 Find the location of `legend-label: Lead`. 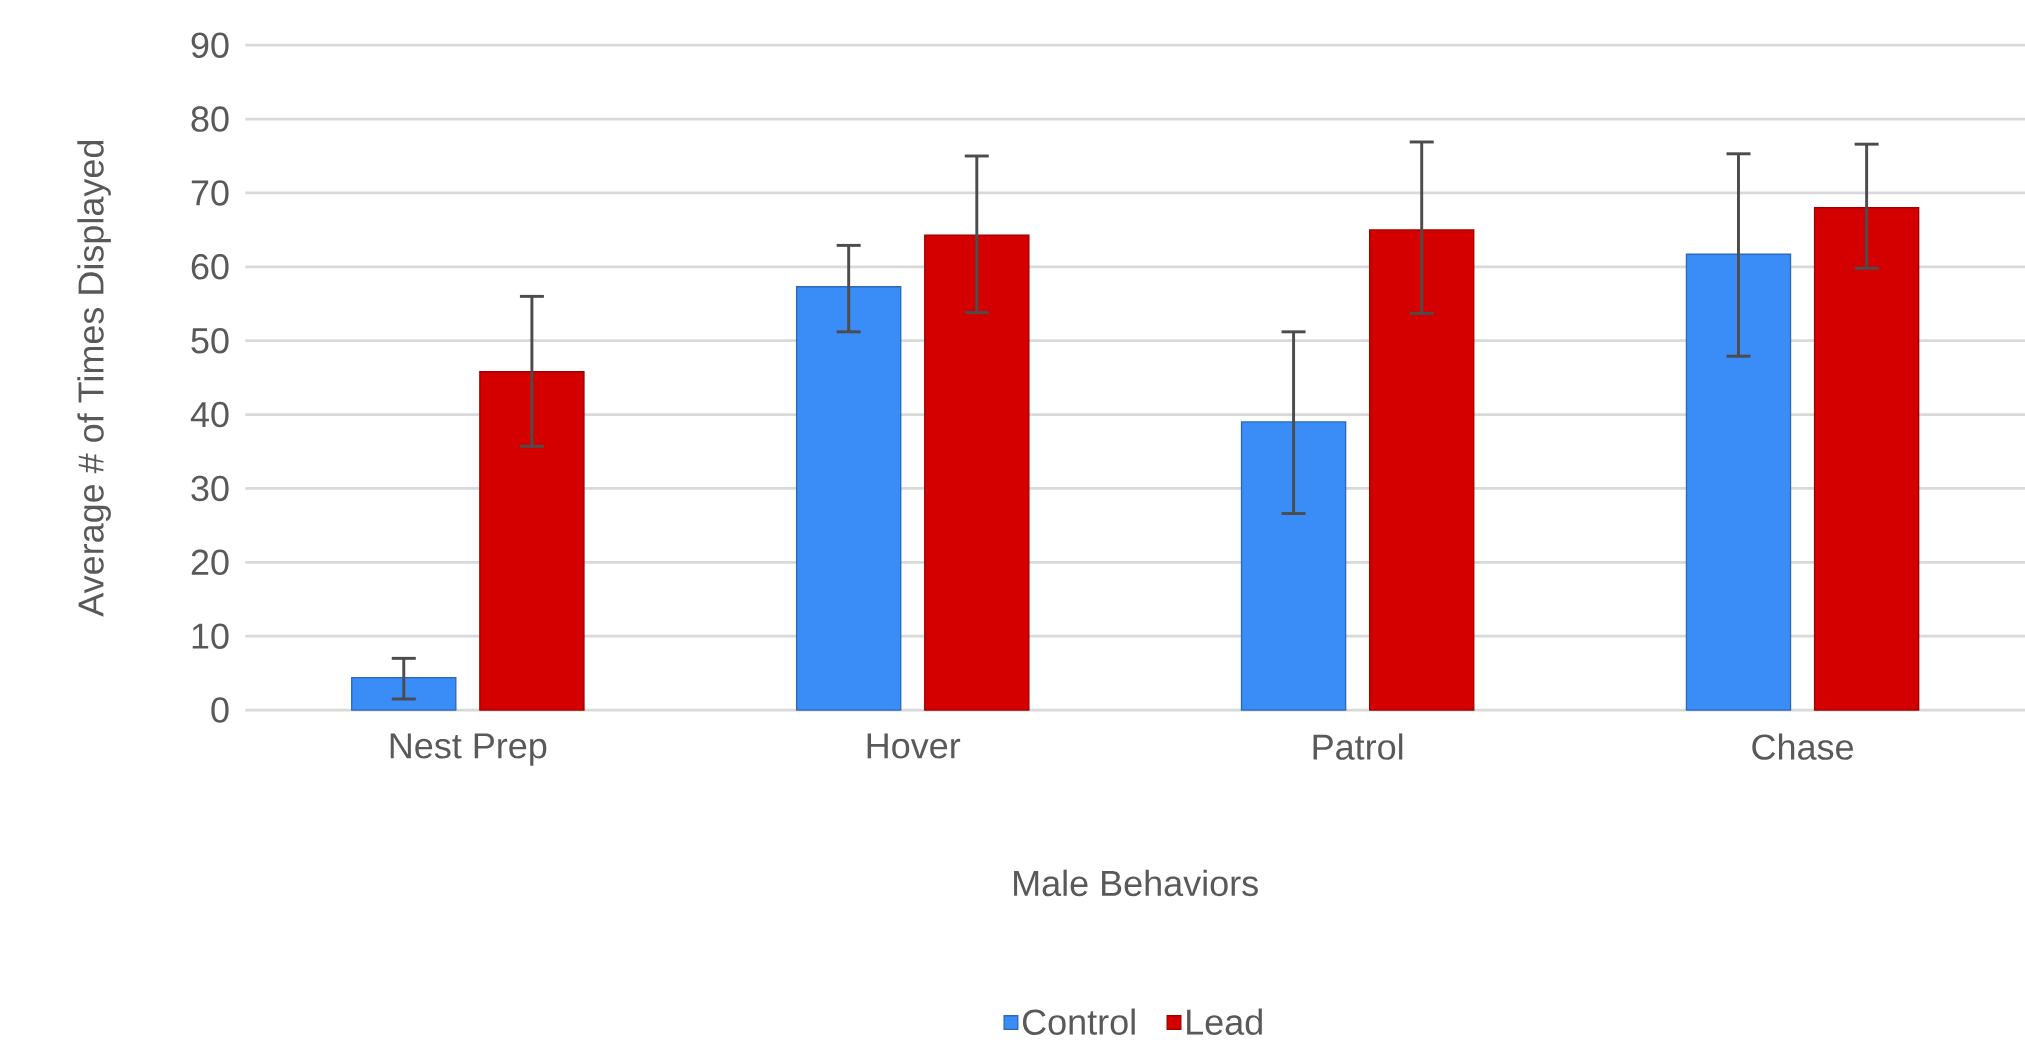

legend-label: Lead is located at coordinates (1224, 1021).